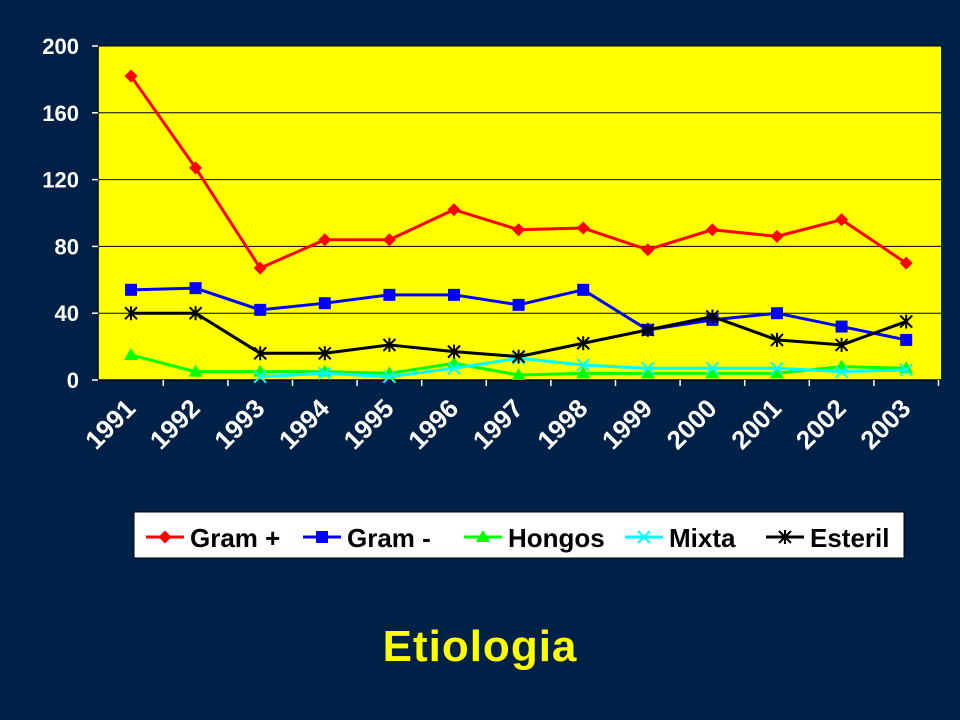 The height and width of the screenshot is (720, 960). What do you see at coordinates (692, 424) in the screenshot?
I see `x-tick-label: 2000` at bounding box center [692, 424].